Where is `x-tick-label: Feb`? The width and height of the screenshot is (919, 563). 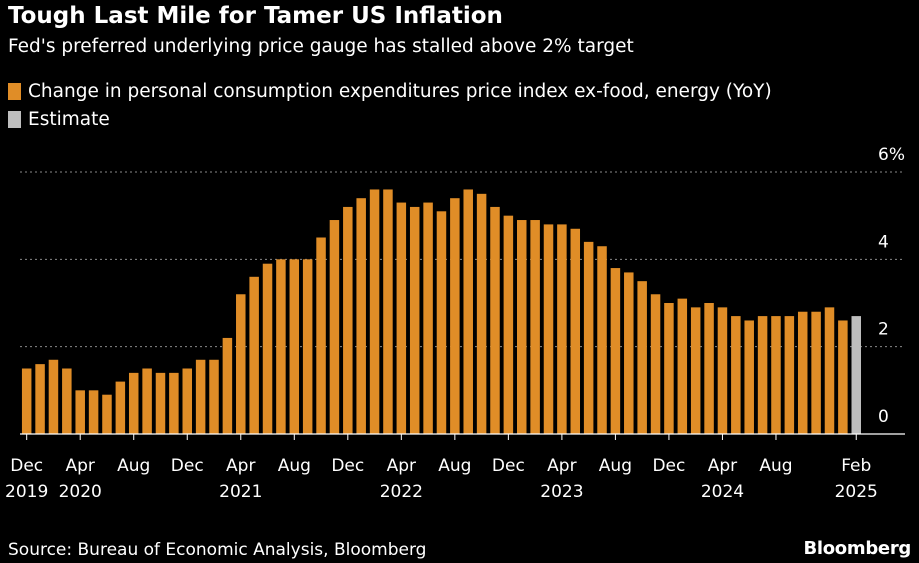
x-tick-label: Feb is located at coordinates (856, 466).